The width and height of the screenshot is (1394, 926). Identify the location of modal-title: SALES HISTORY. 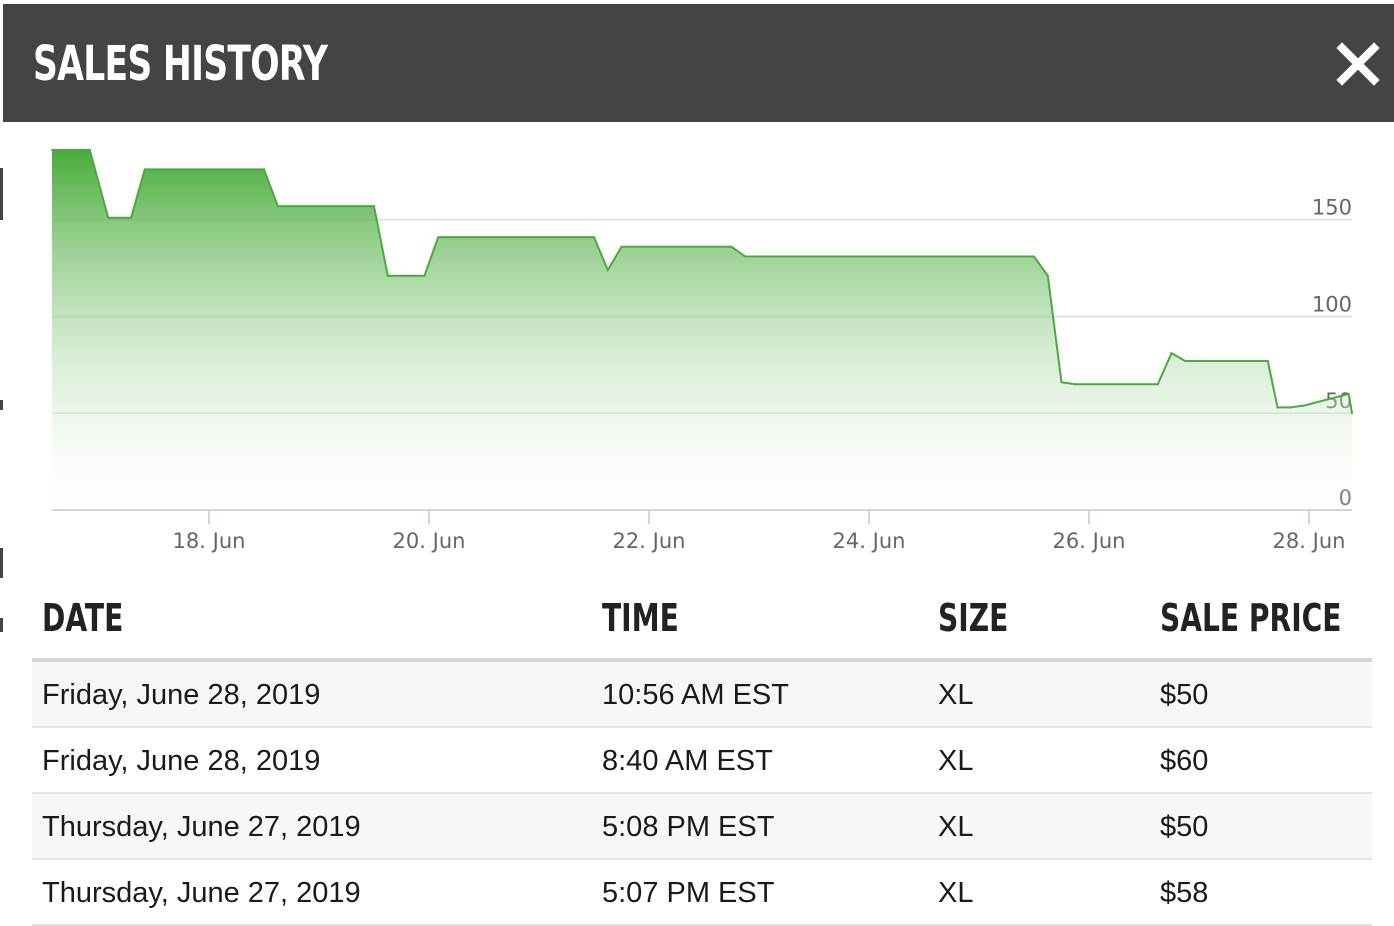
(180, 64).